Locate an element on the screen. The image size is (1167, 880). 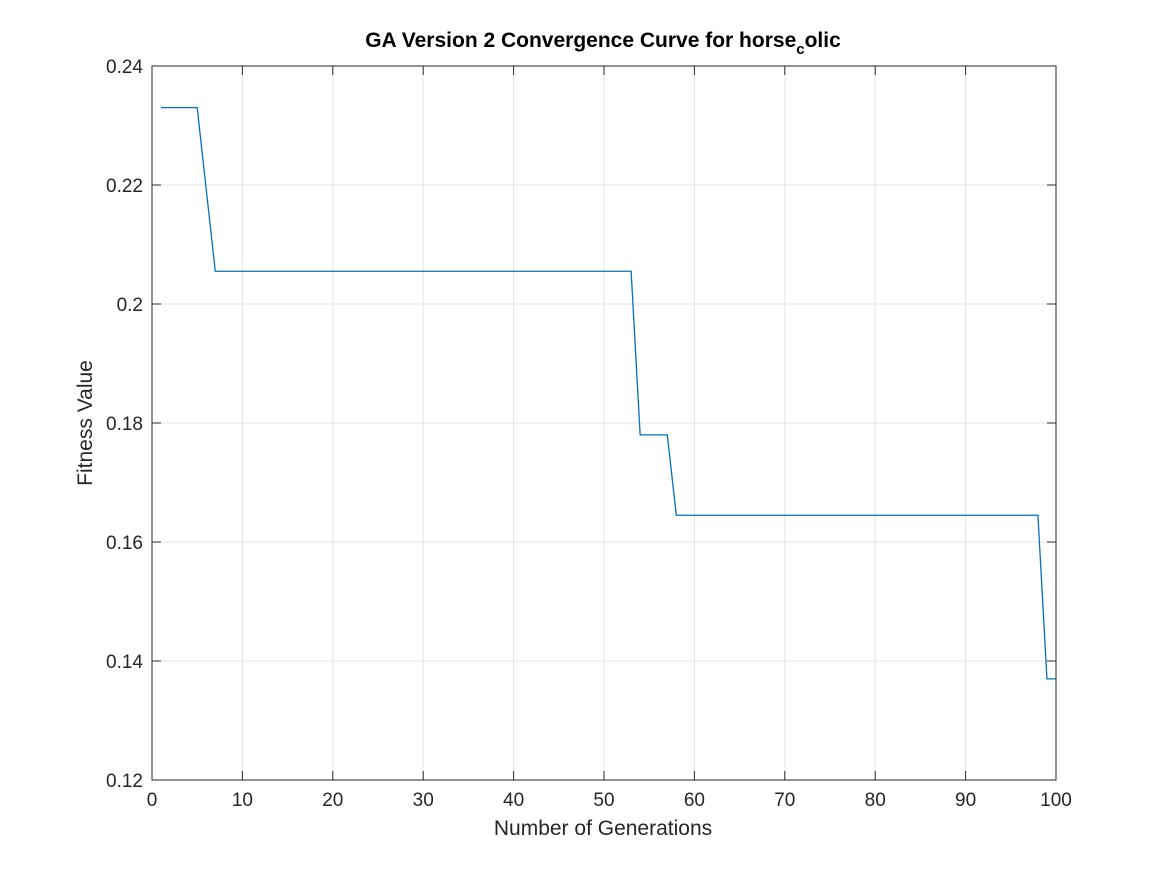
chart-title-suffix: olic is located at coordinates (823, 40).